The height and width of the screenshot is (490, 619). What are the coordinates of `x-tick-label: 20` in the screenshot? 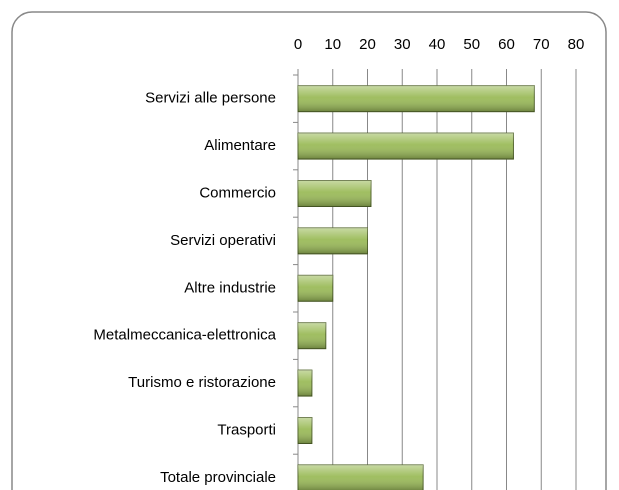 It's located at (367, 44).